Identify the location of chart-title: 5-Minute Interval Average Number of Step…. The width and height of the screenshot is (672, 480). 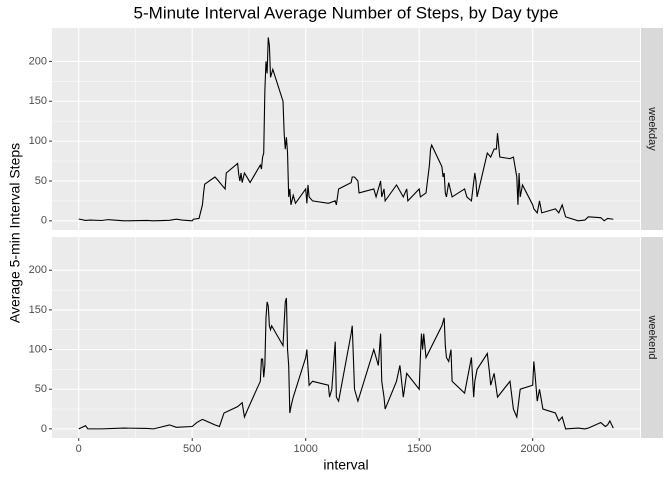
(346, 12).